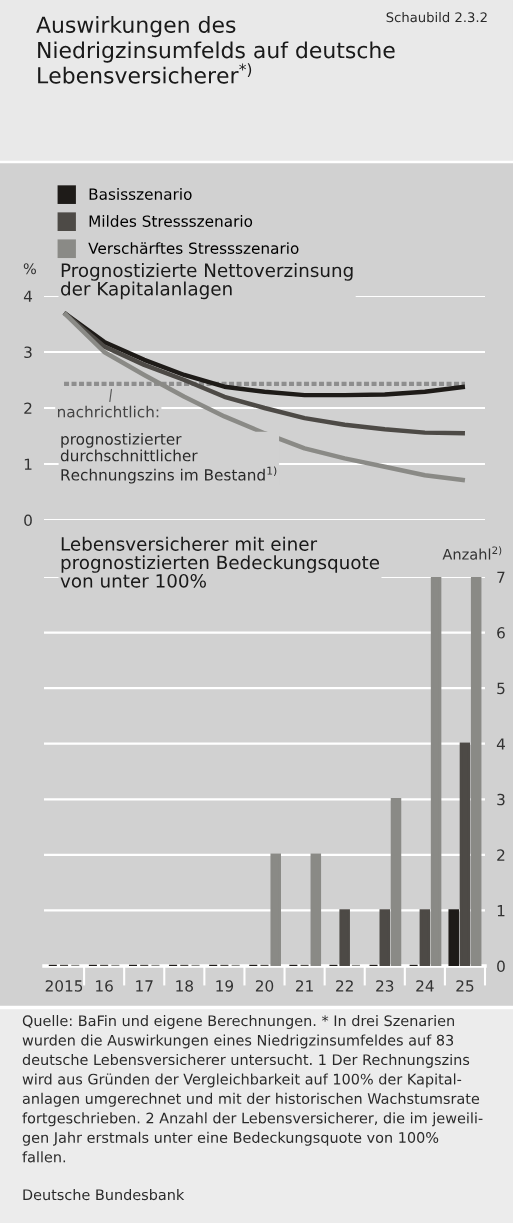 The height and width of the screenshot is (1223, 513). Describe the element at coordinates (144, 986) in the screenshot. I see `x-tick-label: 17` at that location.